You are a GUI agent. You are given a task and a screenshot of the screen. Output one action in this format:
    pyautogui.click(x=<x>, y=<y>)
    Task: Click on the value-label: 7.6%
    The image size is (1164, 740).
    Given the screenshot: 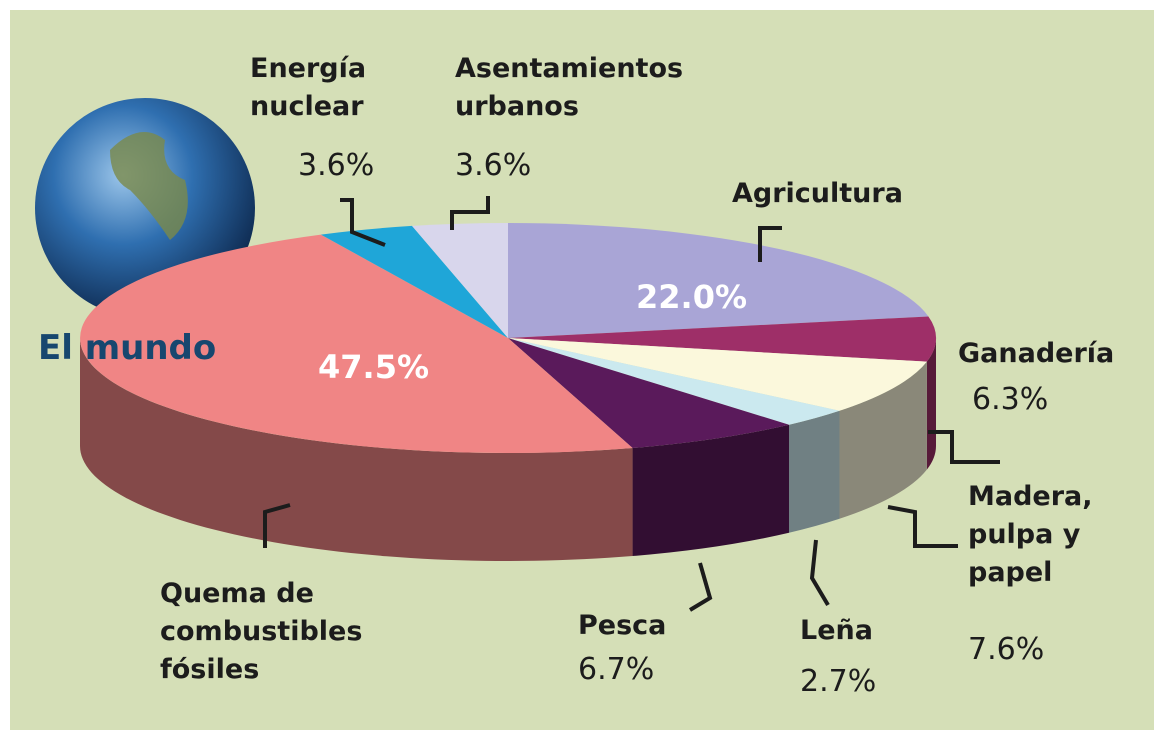 What is the action you would take?
    pyautogui.click(x=1006, y=649)
    